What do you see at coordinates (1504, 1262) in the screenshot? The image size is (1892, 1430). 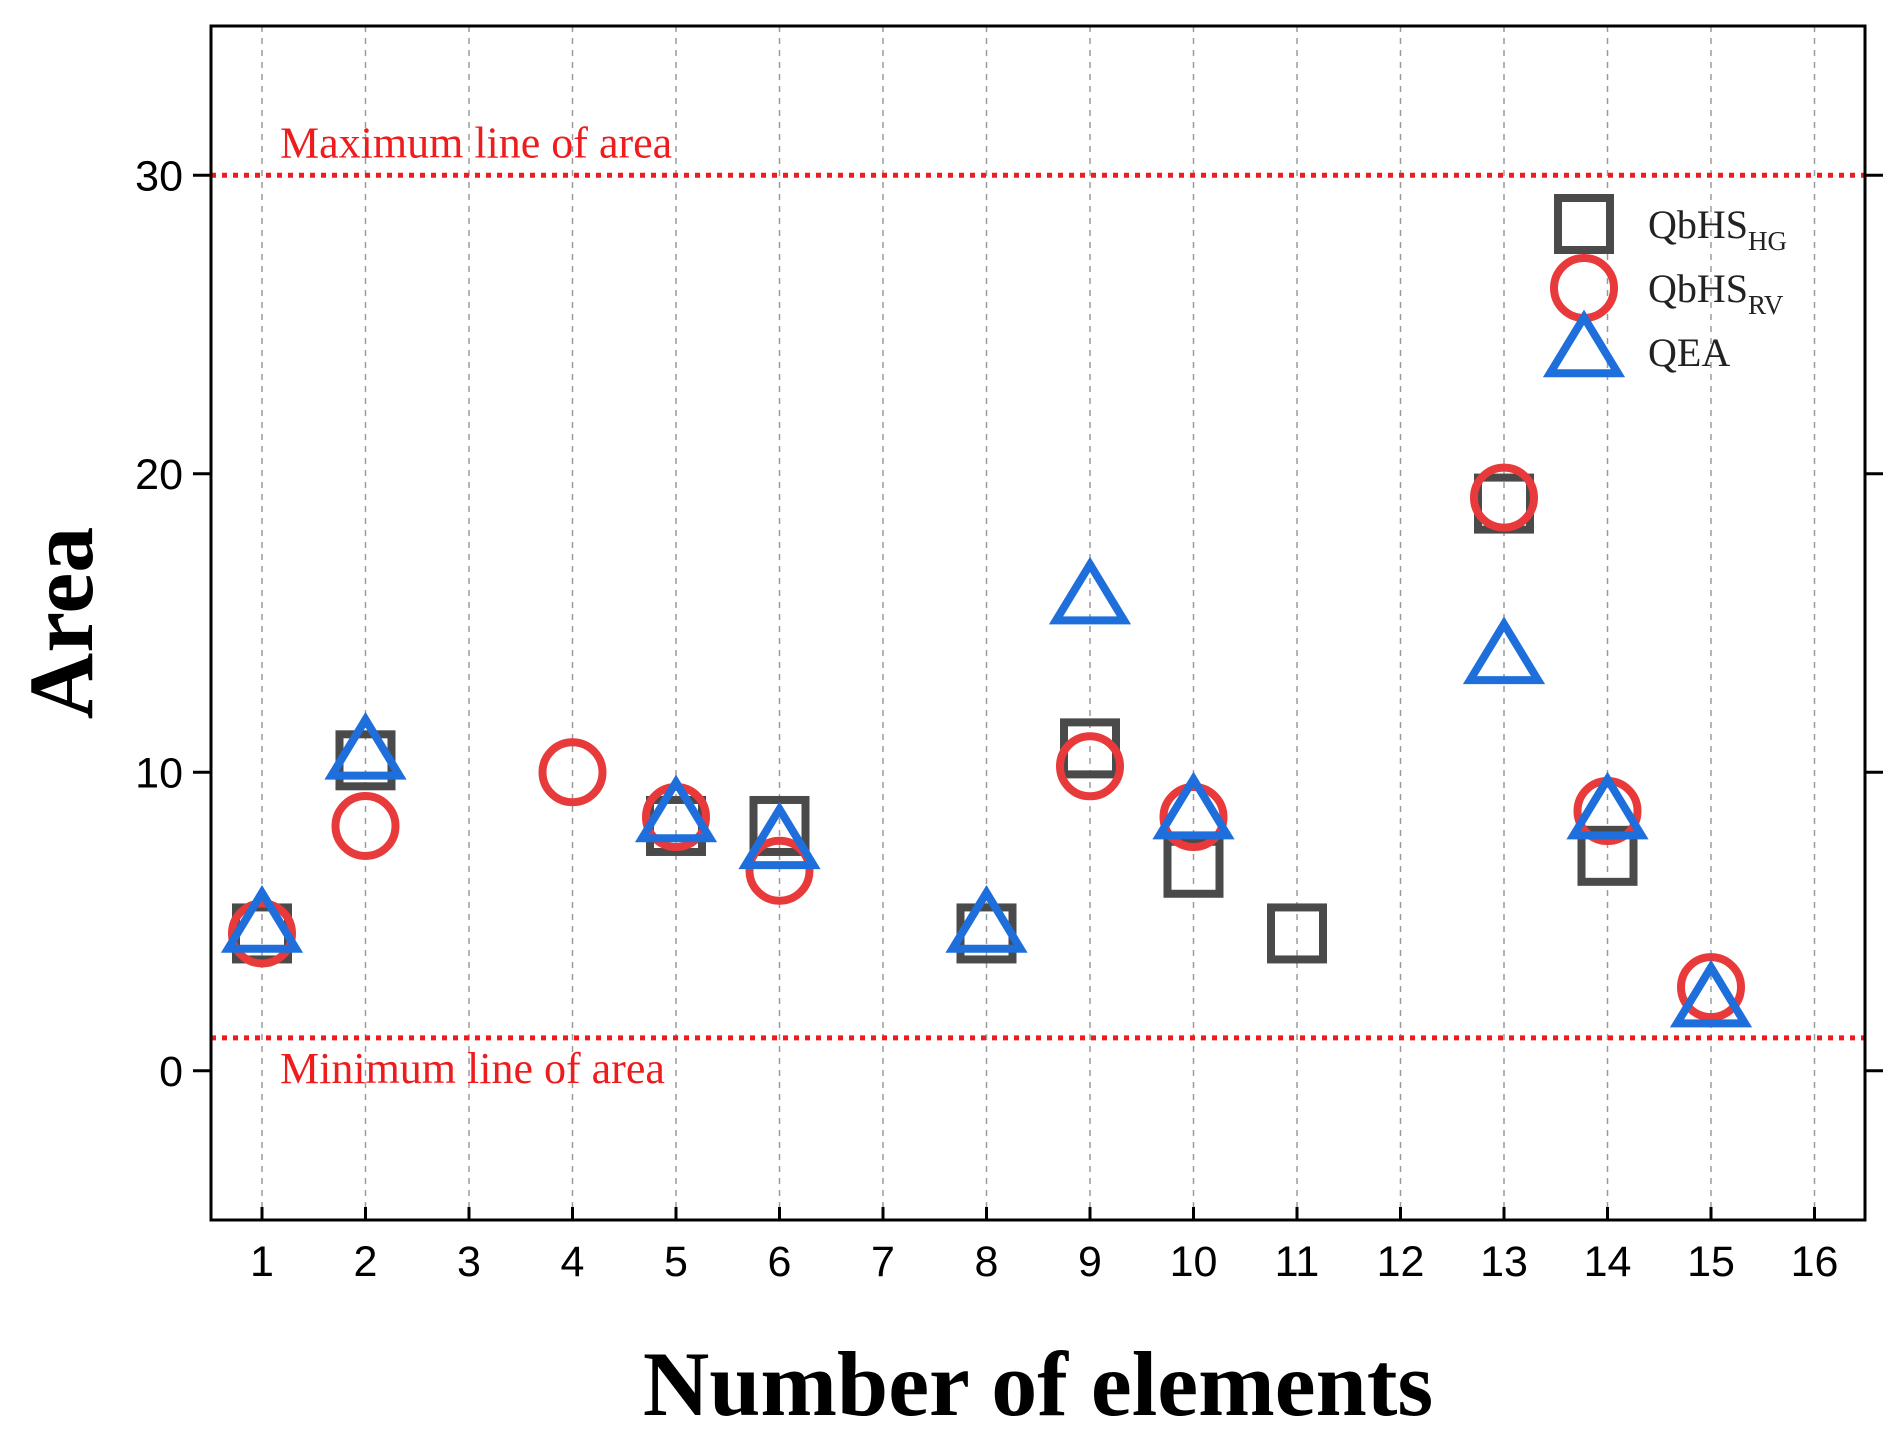 I see `x-tick-label: 13` at bounding box center [1504, 1262].